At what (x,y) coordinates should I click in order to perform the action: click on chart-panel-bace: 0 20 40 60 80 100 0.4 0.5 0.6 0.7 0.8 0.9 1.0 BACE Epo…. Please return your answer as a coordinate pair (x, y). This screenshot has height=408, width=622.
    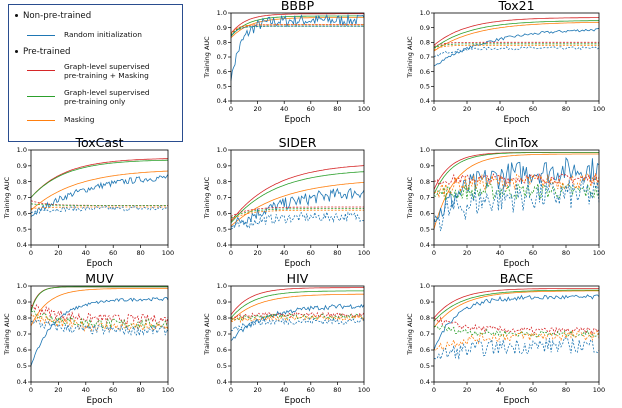
    Looking at the image, I should click on (505, 338).